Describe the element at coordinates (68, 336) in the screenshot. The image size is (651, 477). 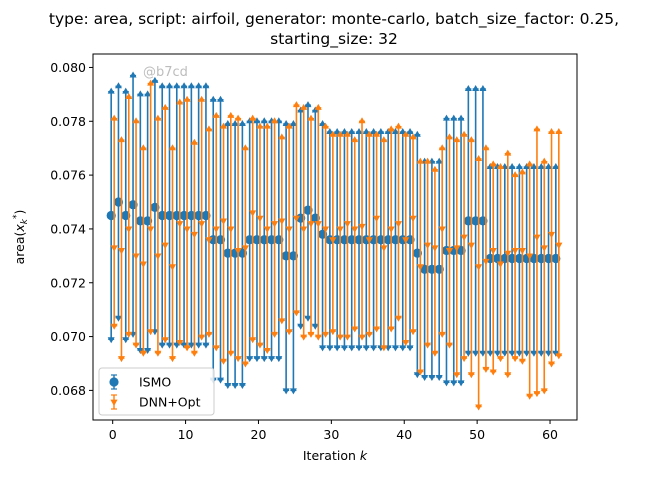
I see `y-tick-label-1: 0.070` at that location.